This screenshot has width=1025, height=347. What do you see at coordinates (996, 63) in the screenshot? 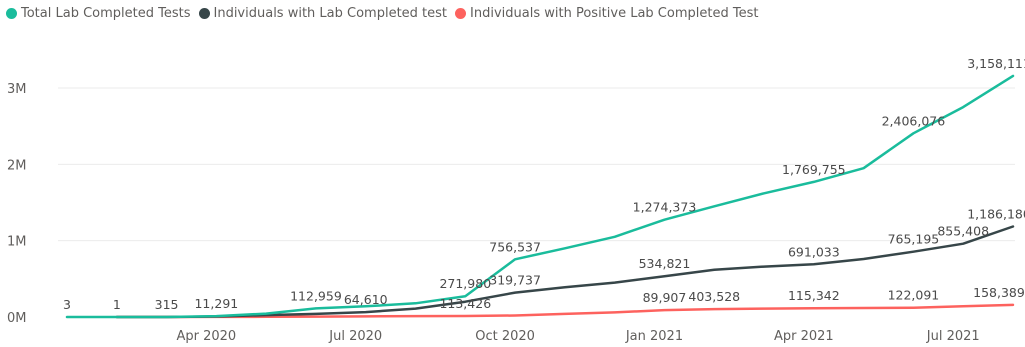
I see `data-label: 3,158,111` at bounding box center [996, 63].